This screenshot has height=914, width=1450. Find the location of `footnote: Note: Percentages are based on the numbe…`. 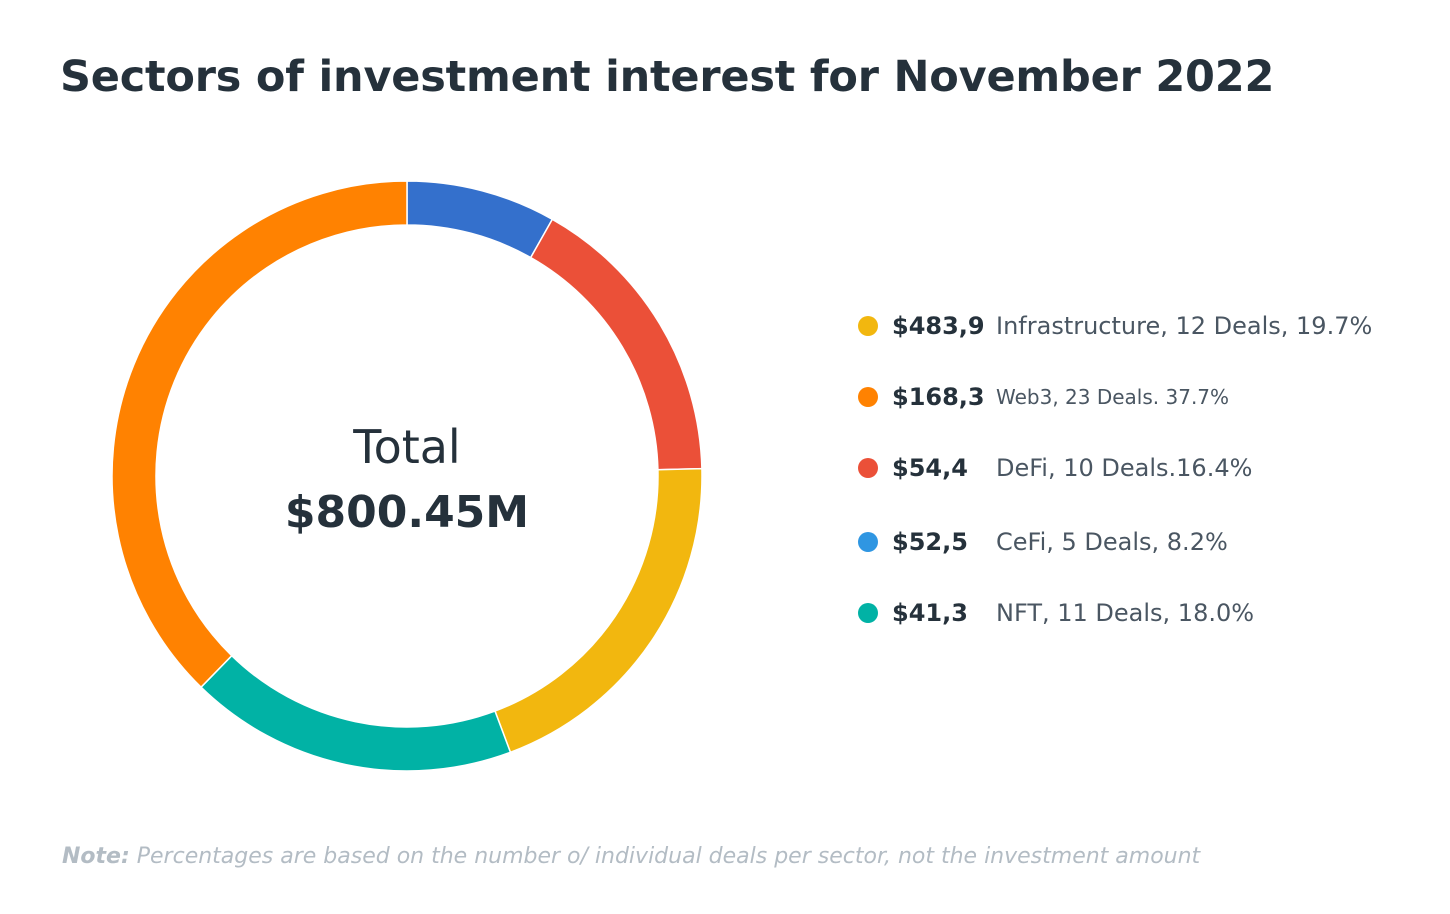

footnote: Note: Percentages are based on the numbe… is located at coordinates (631, 856).